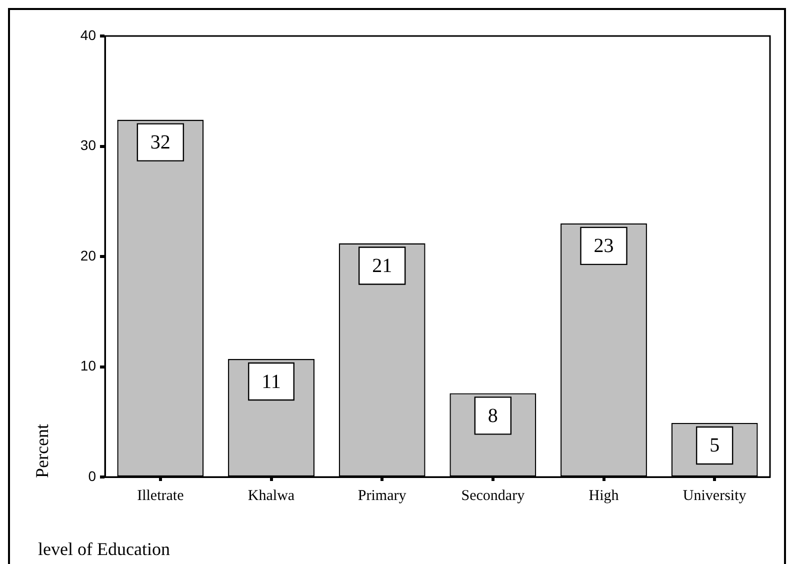 Image resolution: width=792 pixels, height=564 pixels. What do you see at coordinates (160, 496) in the screenshot?
I see `x-tick-label: Illetrate` at bounding box center [160, 496].